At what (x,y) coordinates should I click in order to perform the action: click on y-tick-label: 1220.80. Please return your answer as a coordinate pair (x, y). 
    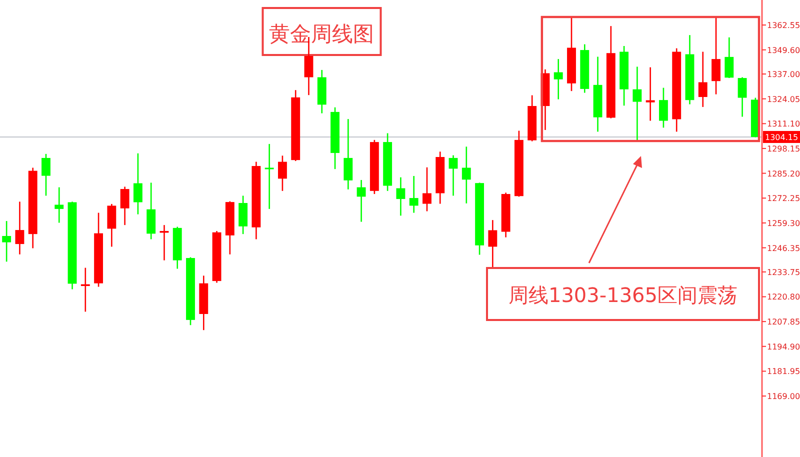
    Looking at the image, I should click on (783, 297).